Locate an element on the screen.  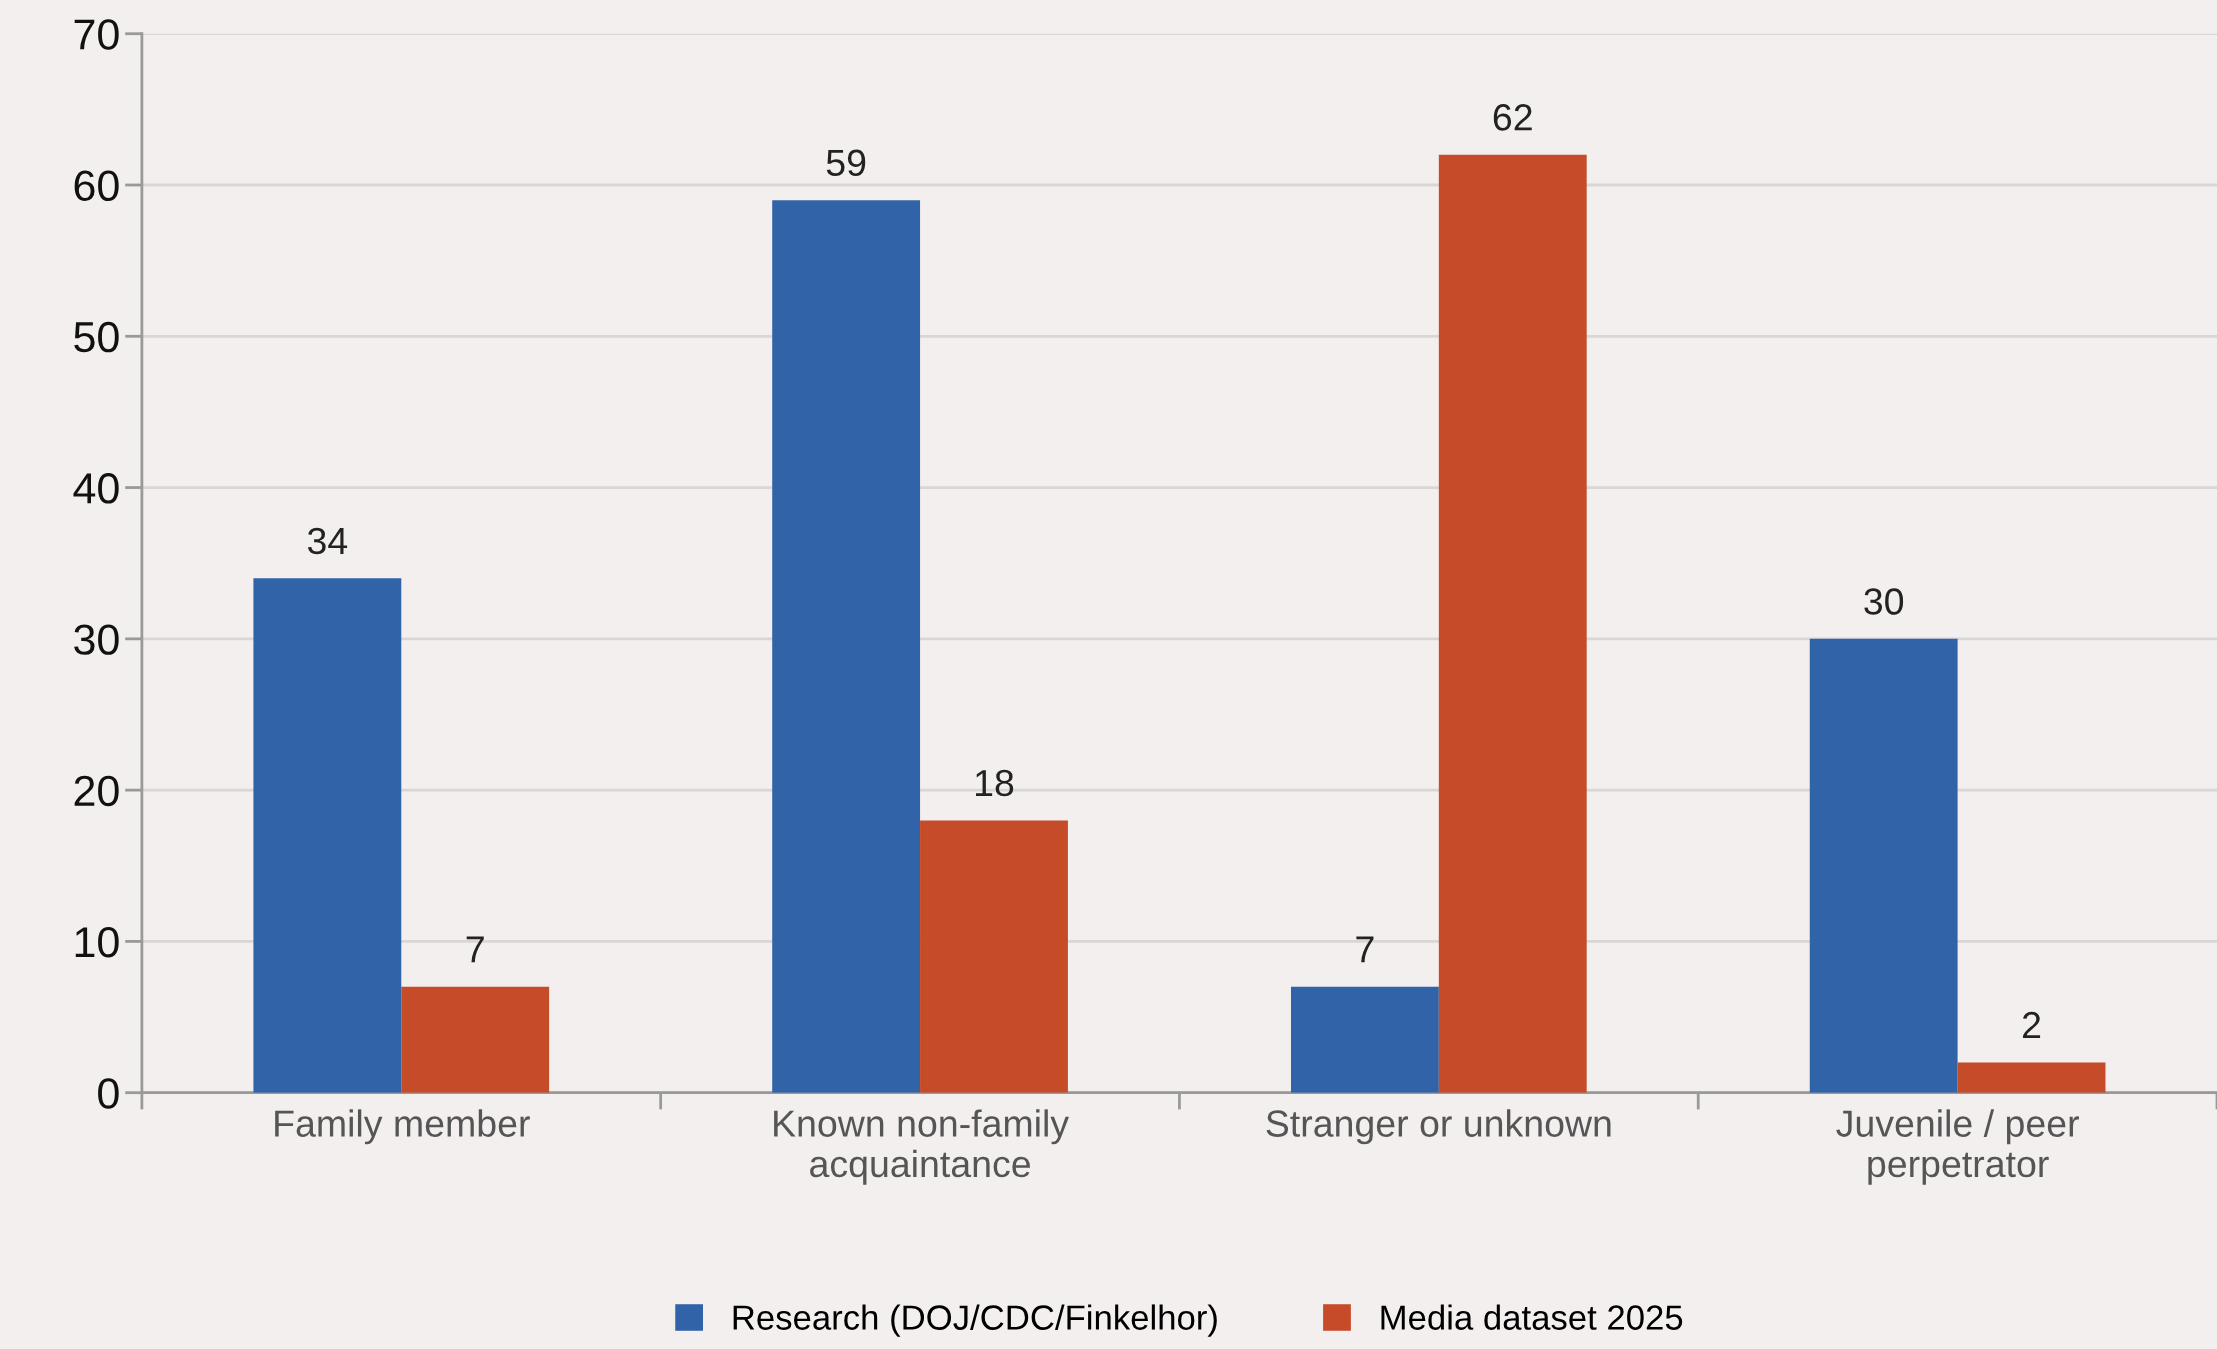
x-tick-label: Juvenile / peer perpetrator is located at coordinates (1957, 1147).